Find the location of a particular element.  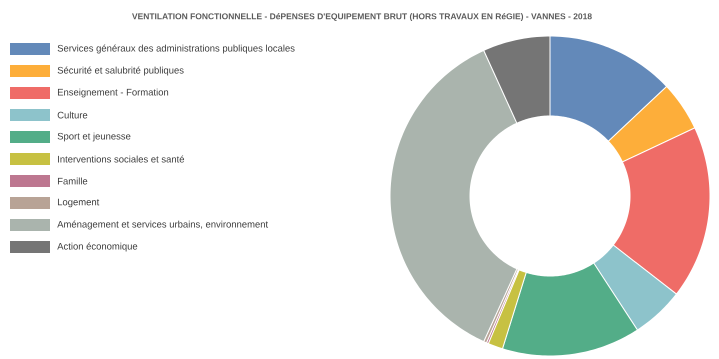

legend-label: Famille is located at coordinates (73, 181).